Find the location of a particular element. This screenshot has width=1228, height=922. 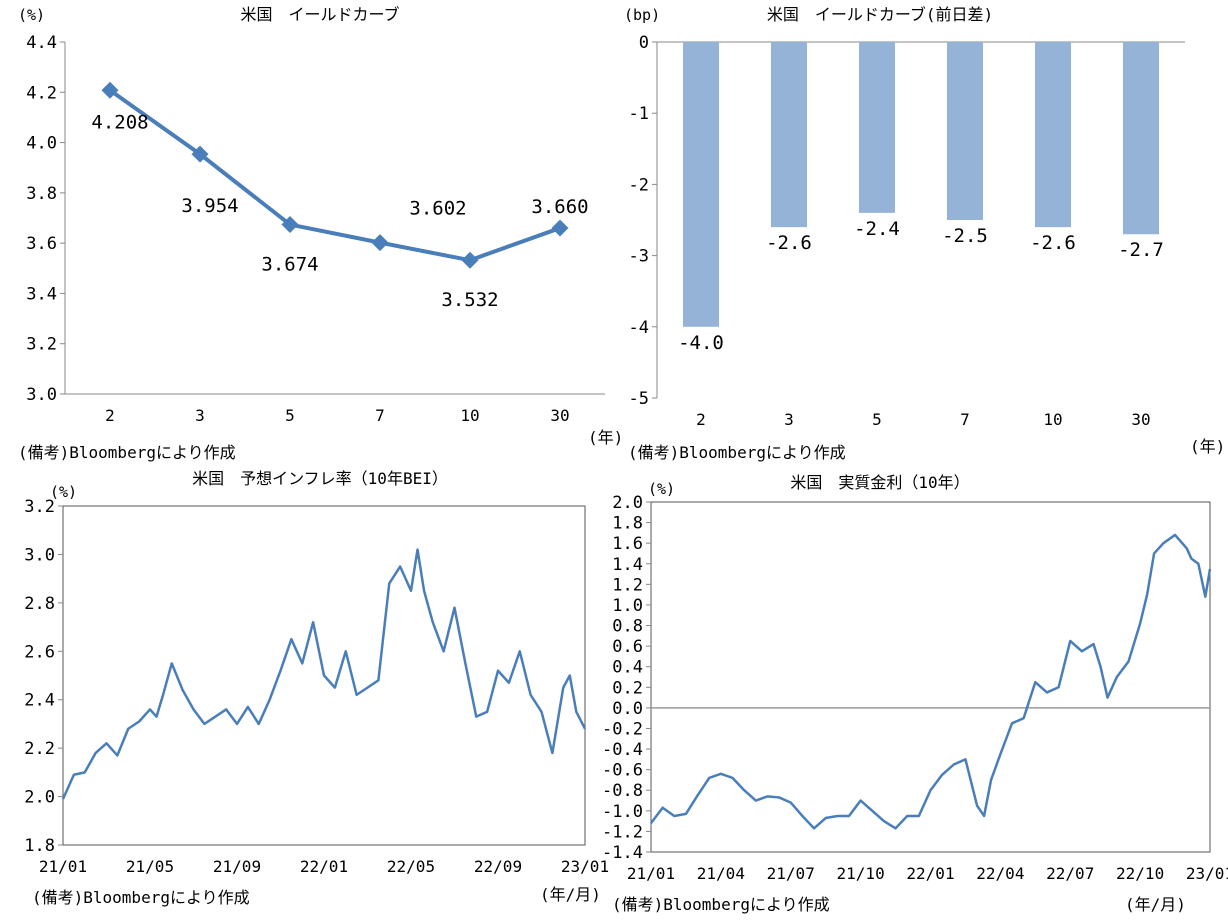

y-tick-label: 3.0 is located at coordinates (39, 555).